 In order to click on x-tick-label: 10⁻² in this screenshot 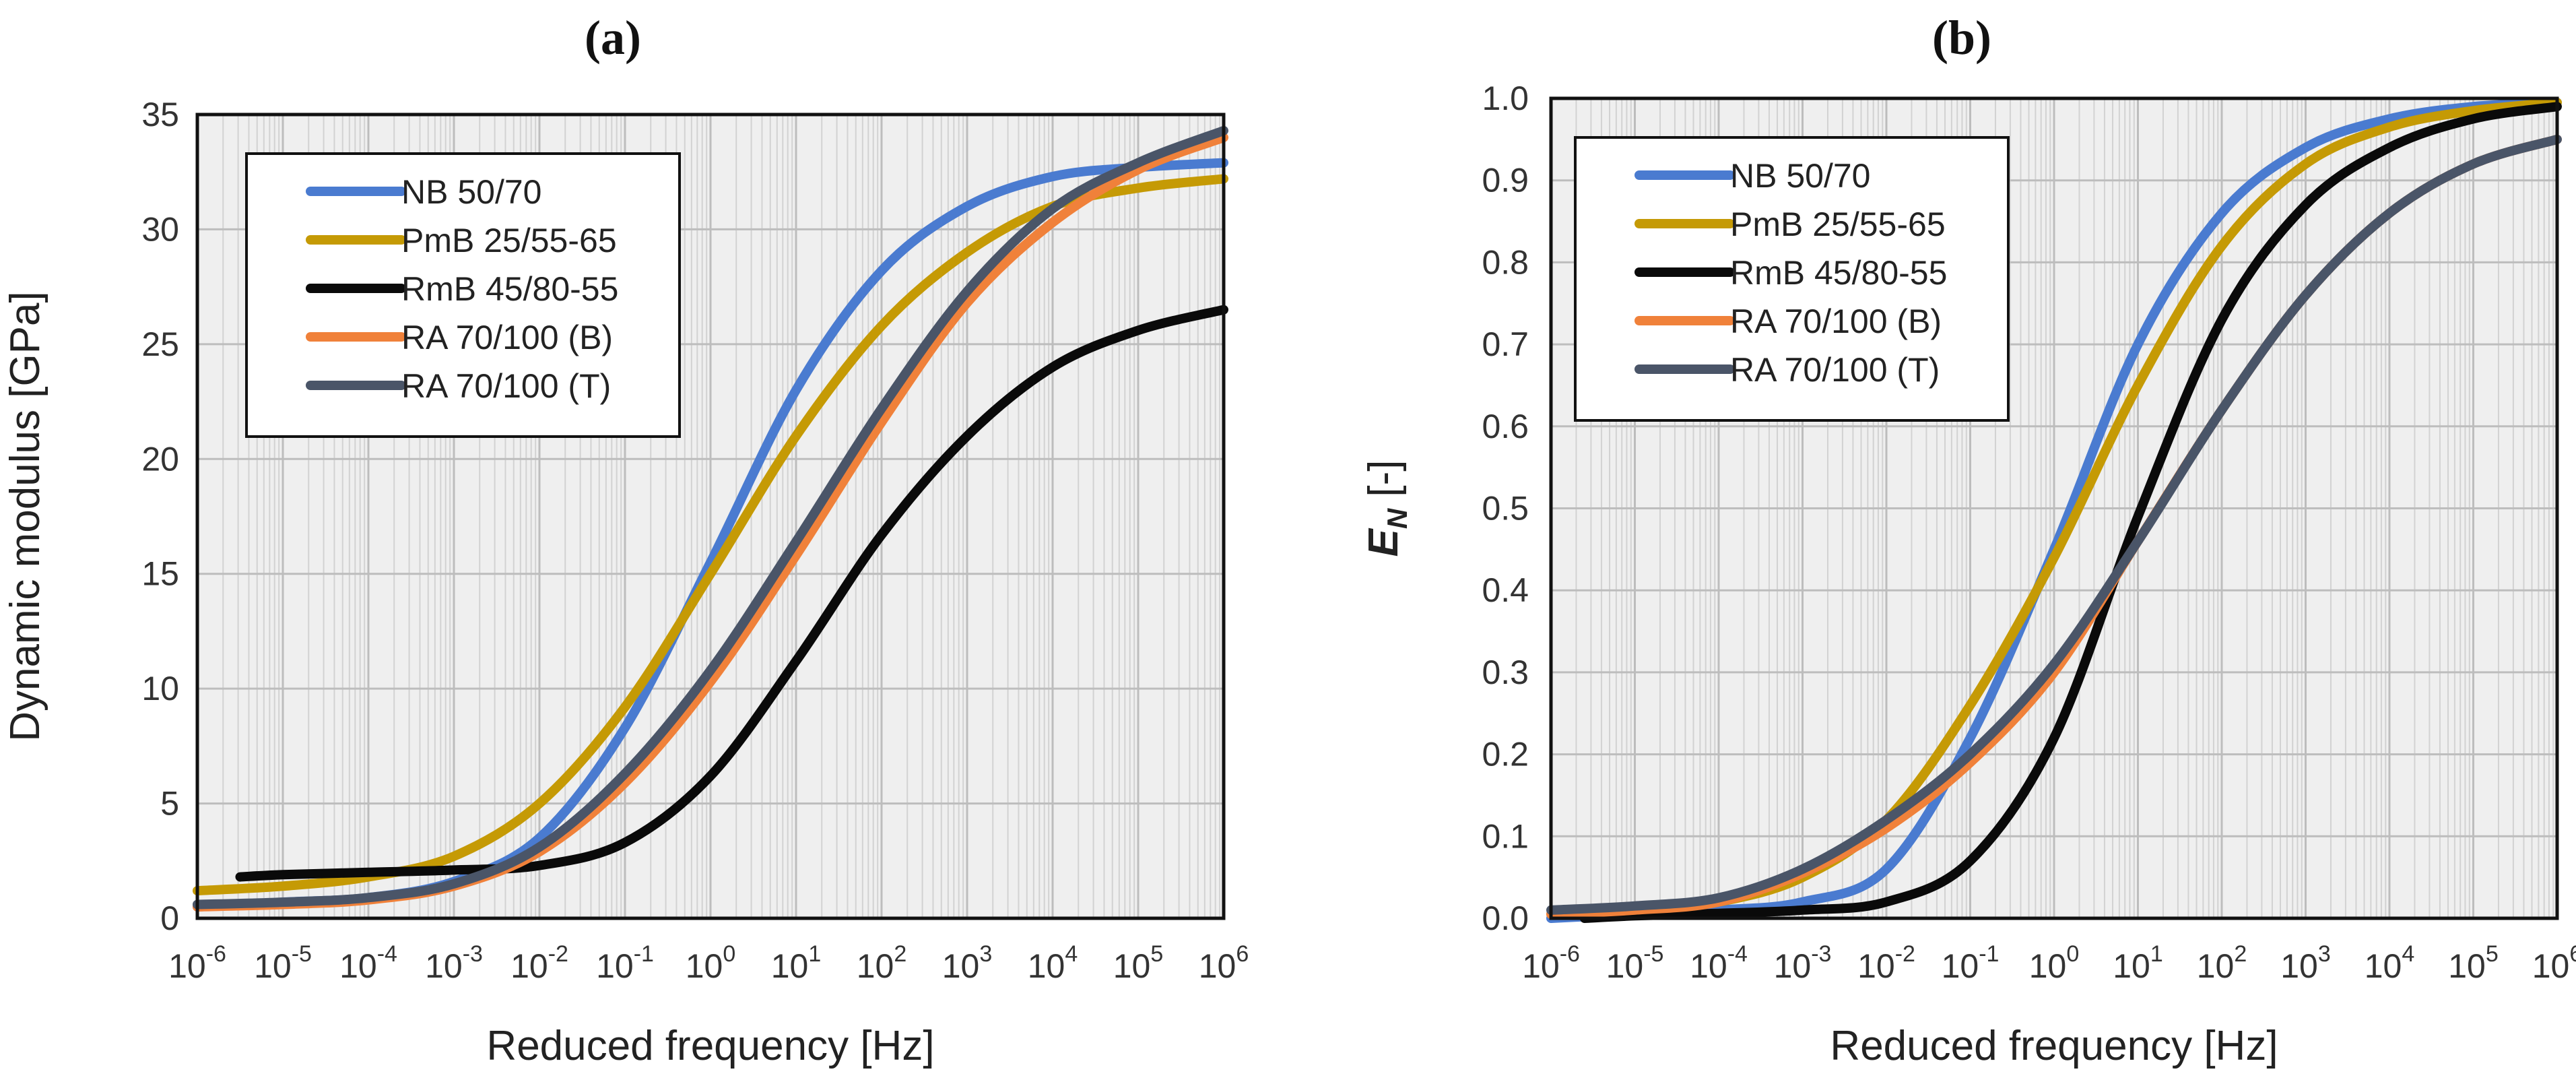, I will do `click(1886, 963)`.